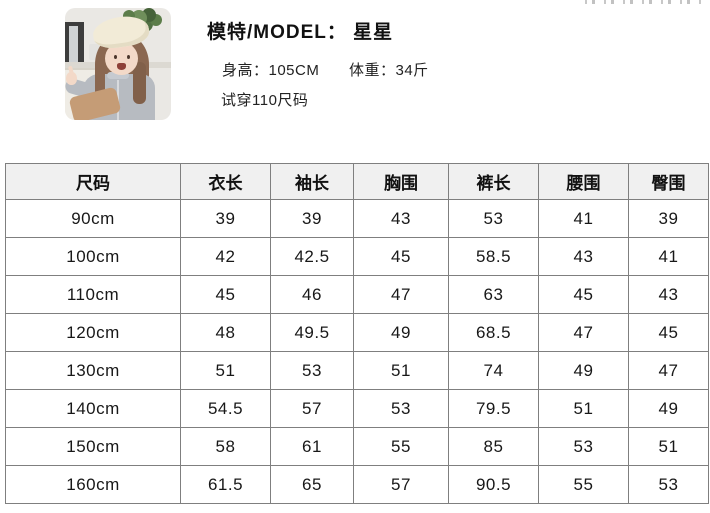 The width and height of the screenshot is (710, 513). What do you see at coordinates (312, 181) in the screenshot?
I see `header-cell: 袖长` at bounding box center [312, 181].